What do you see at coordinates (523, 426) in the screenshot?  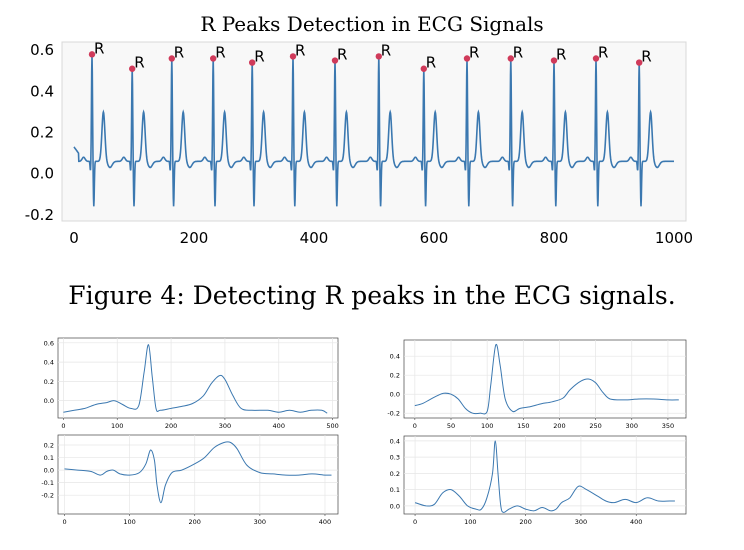 I see `x-tick-label: 150` at bounding box center [523, 426].